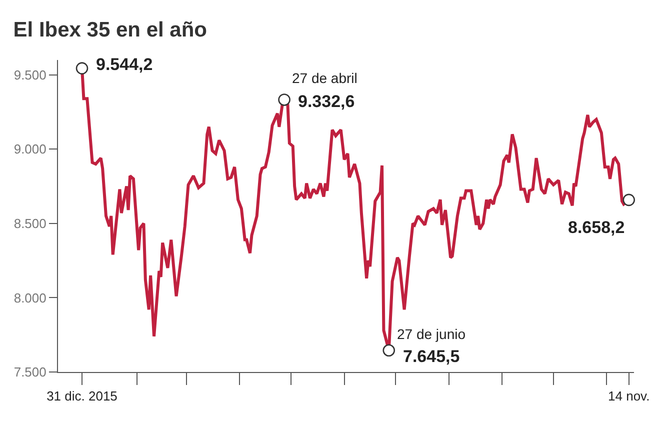 The width and height of the screenshot is (664, 434). I want to click on annotation: 27 de junio, so click(431, 334).